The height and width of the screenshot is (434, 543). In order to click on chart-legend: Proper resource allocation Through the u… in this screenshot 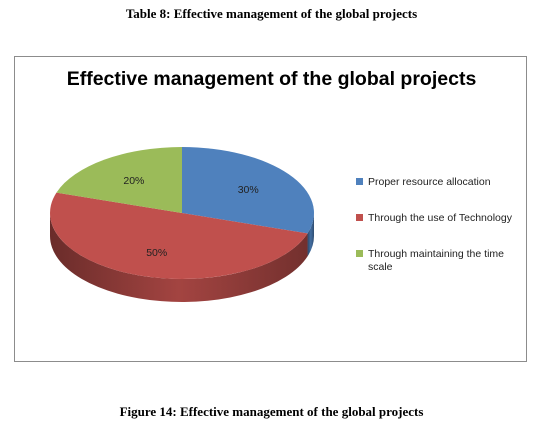, I will do `click(440, 236)`.